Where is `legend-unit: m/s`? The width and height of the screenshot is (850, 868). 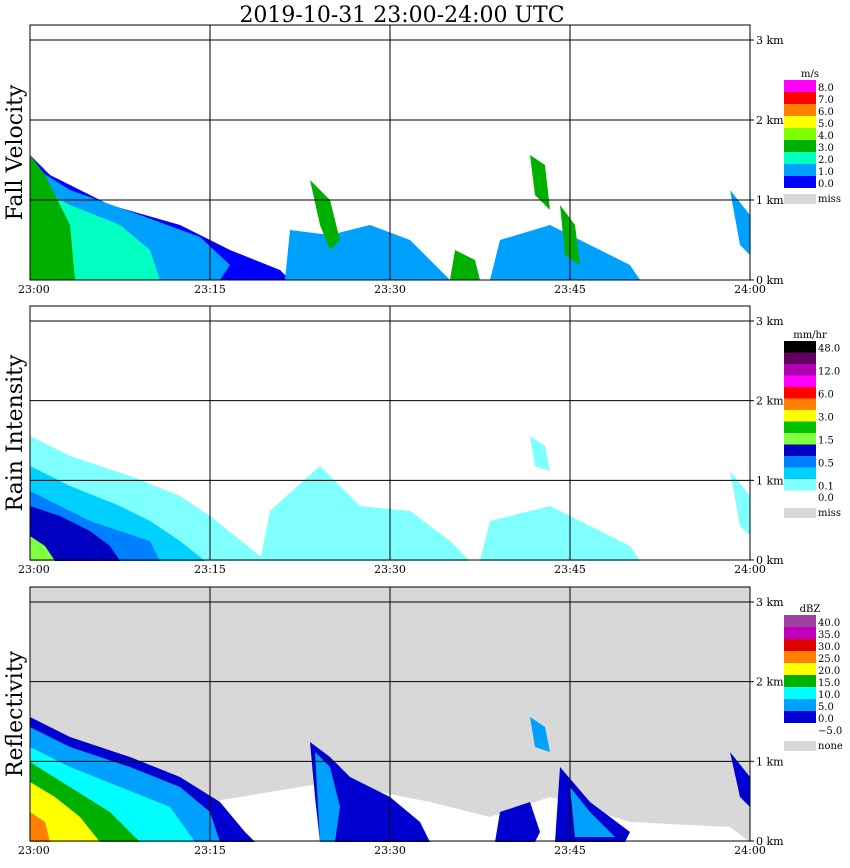 legend-unit: m/s is located at coordinates (810, 74).